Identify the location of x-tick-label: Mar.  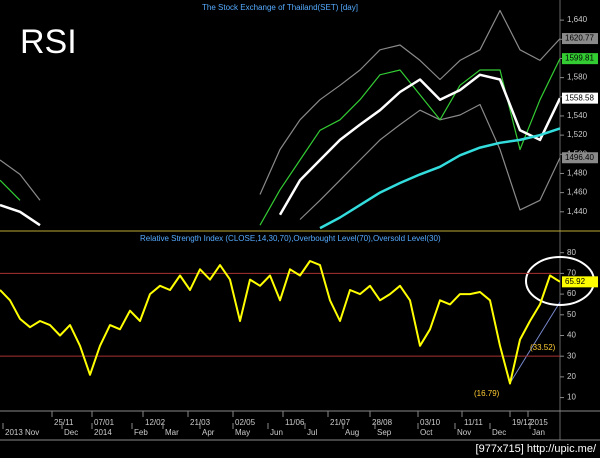
(172, 432).